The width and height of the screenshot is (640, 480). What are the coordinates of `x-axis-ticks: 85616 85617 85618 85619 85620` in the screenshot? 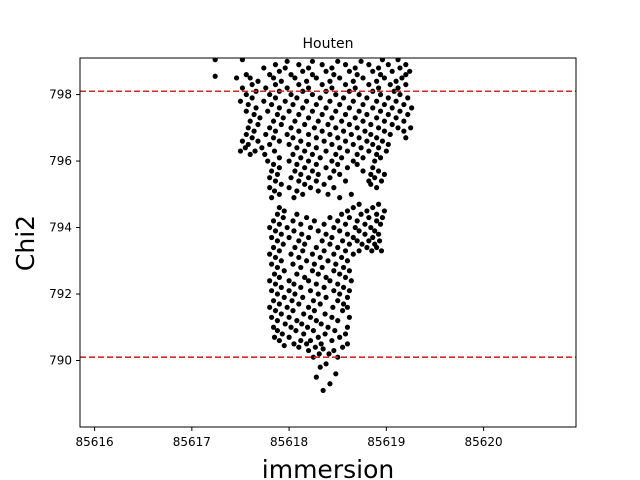 It's located at (289, 438).